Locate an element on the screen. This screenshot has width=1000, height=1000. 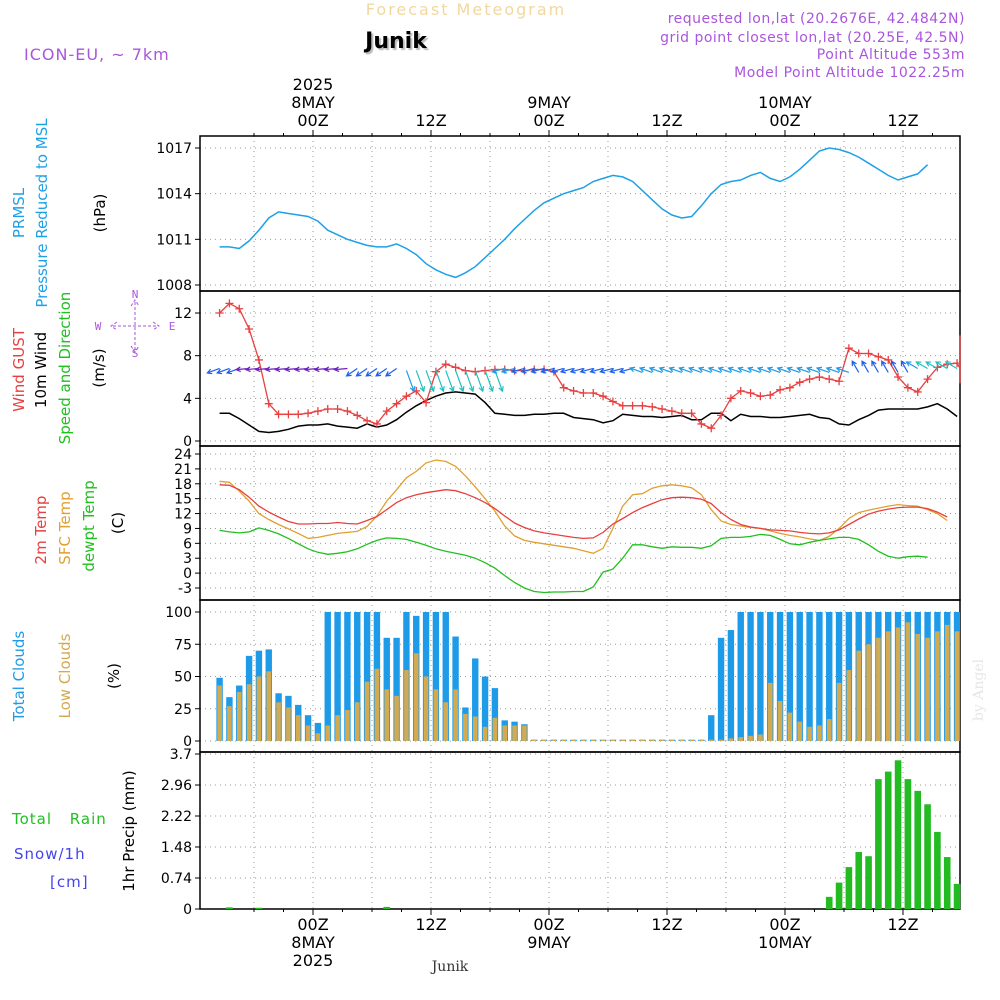
pressure-label-2: Pressure Reduced to MSL is located at coordinates (42, 213).